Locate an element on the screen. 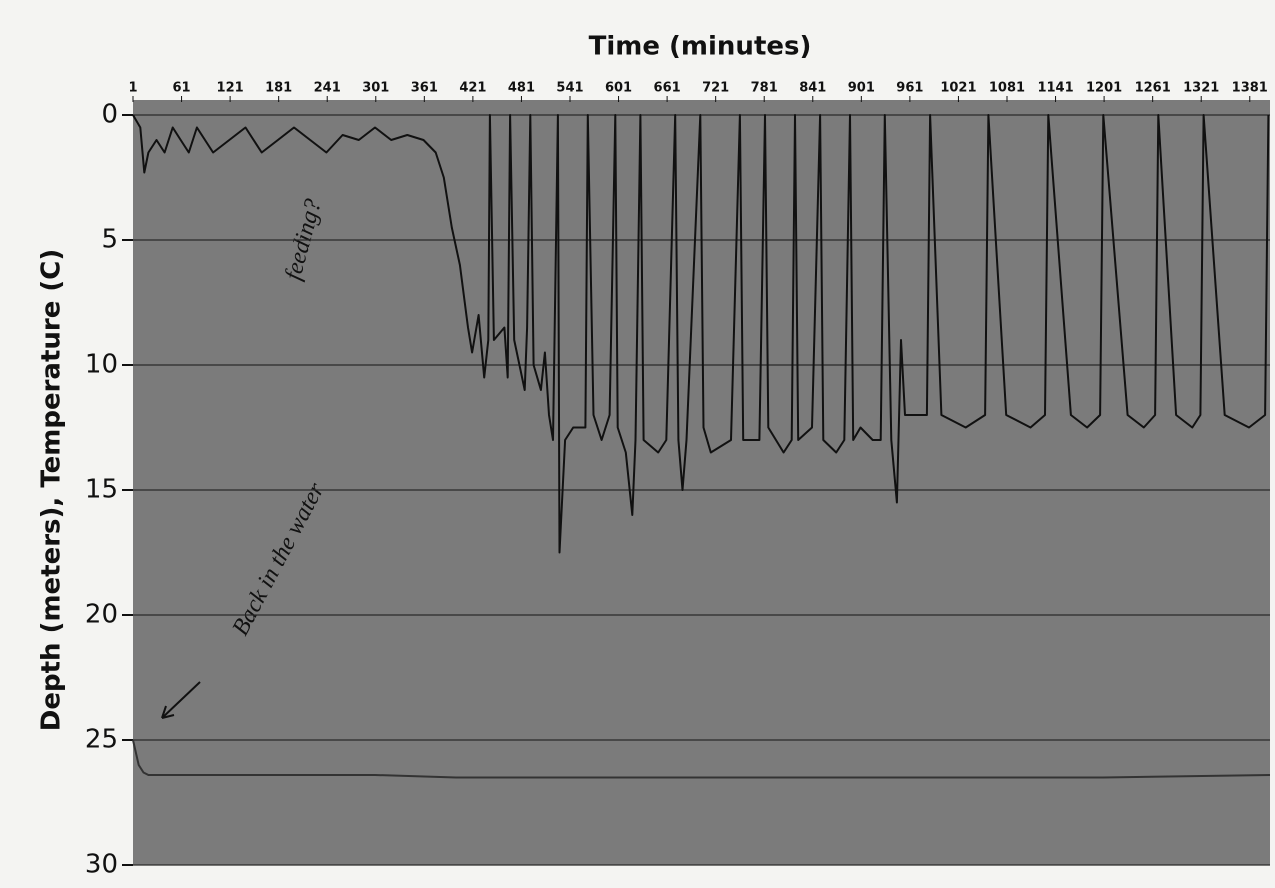 Image resolution: width=1275 pixels, height=888 pixels. x-tick-label: 241 is located at coordinates (327, 88).